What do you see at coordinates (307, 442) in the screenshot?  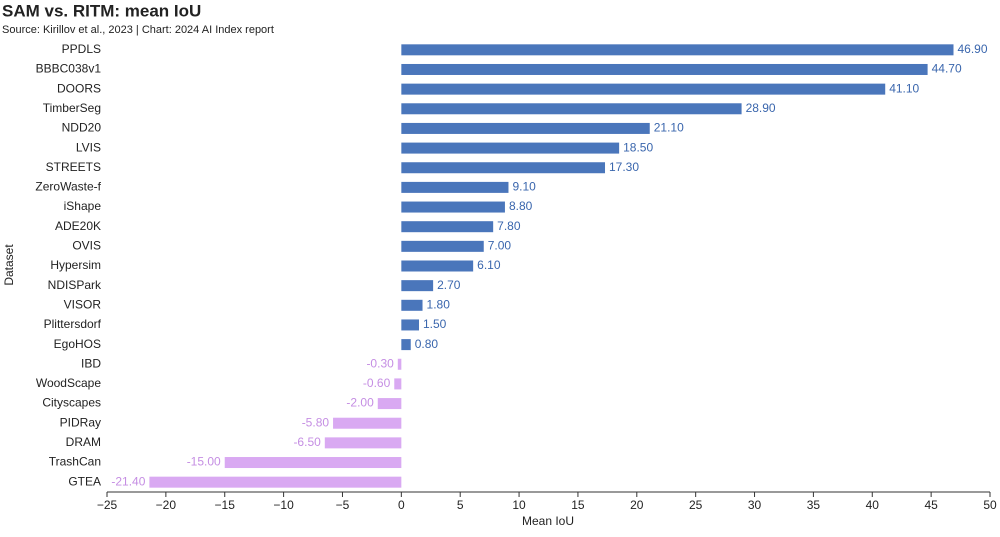 I see `value-label: -6.50` at bounding box center [307, 442].